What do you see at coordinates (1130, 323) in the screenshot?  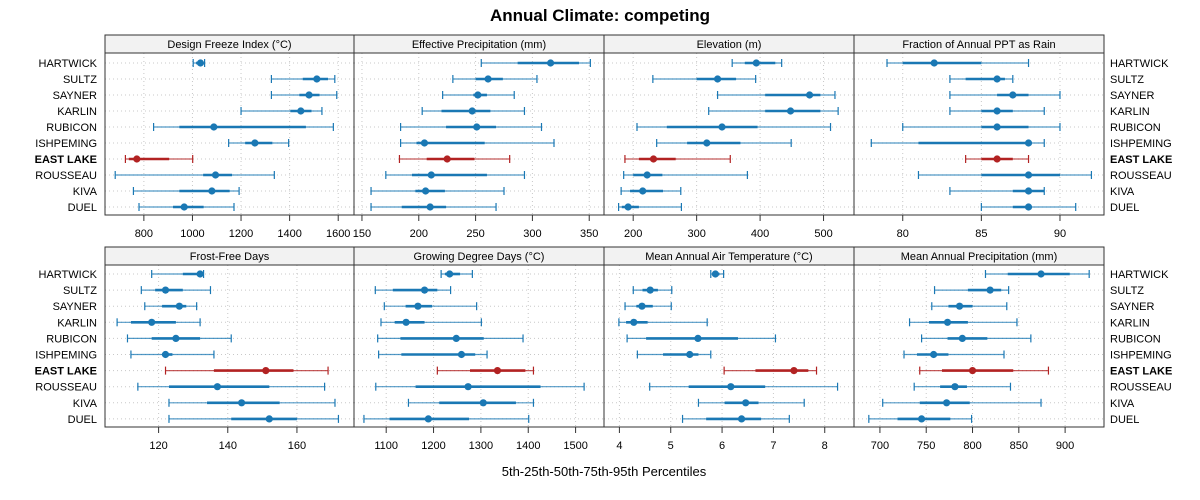 I see `y-label-right: KARLIN` at bounding box center [1130, 323].